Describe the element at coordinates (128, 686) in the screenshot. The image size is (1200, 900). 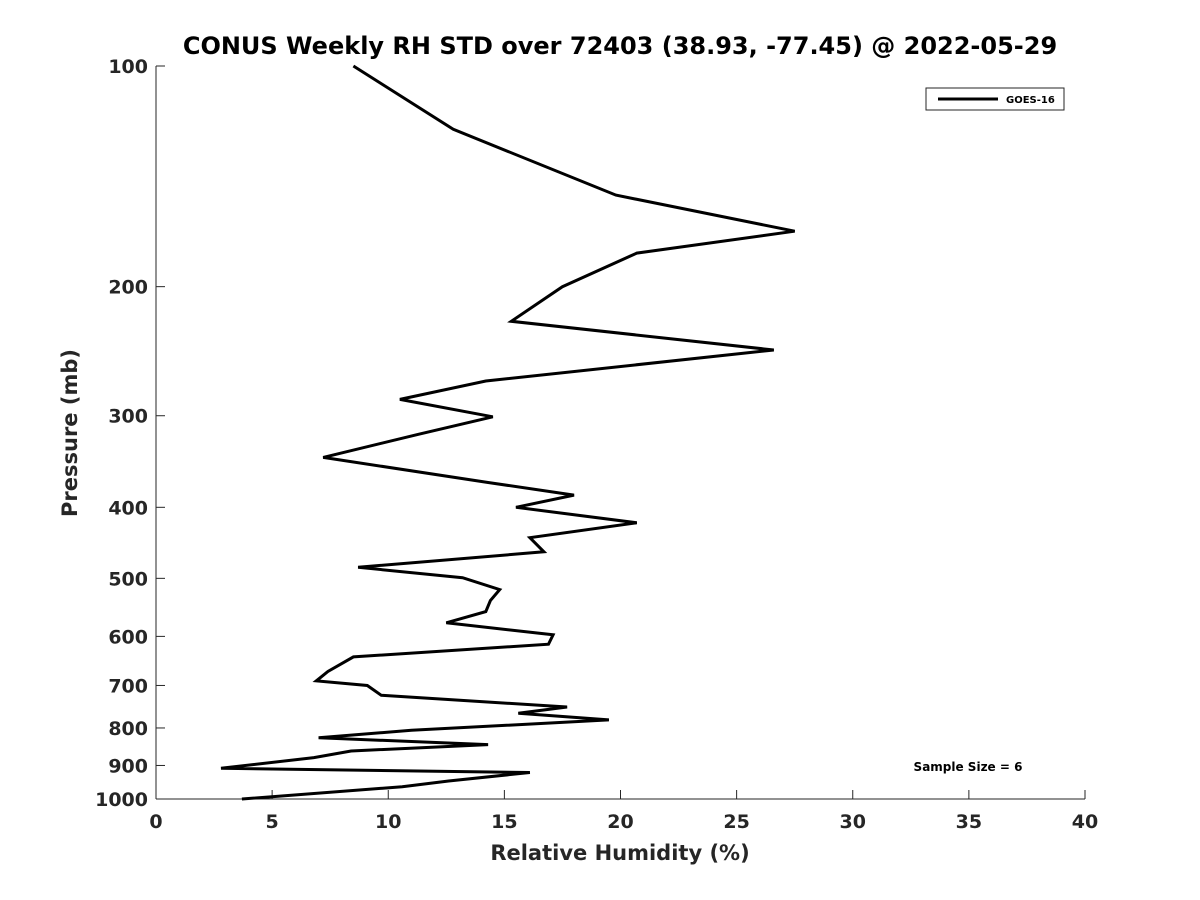
I see `y-tick-label: 700` at that location.